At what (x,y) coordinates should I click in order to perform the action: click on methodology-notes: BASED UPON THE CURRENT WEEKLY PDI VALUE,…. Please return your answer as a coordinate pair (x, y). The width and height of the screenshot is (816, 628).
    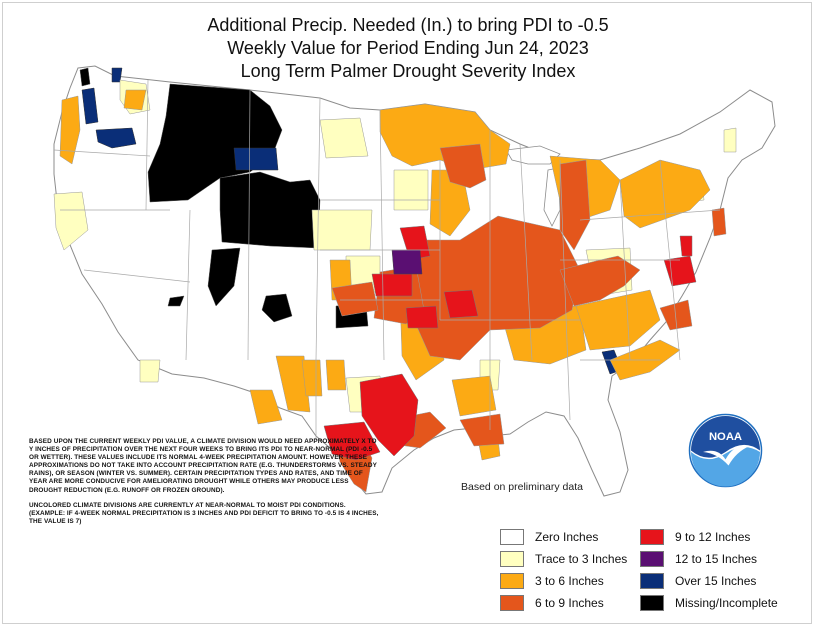
    Looking at the image, I should click on (204, 485).